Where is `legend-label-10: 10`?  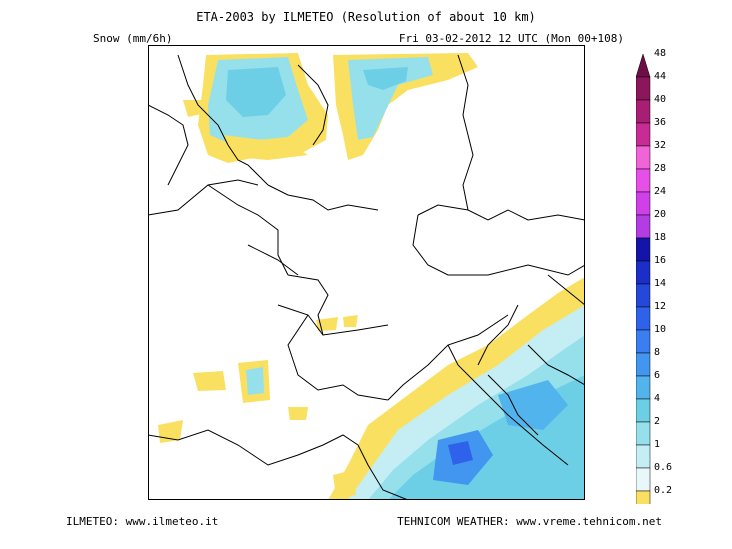
legend-label-10: 10 is located at coordinates (660, 329).